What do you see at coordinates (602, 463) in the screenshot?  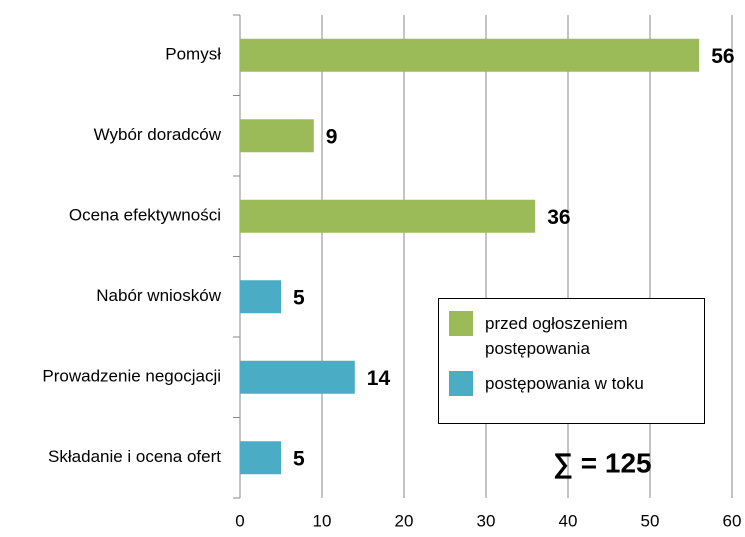 I see `annotation: ∑ = 125` at bounding box center [602, 463].